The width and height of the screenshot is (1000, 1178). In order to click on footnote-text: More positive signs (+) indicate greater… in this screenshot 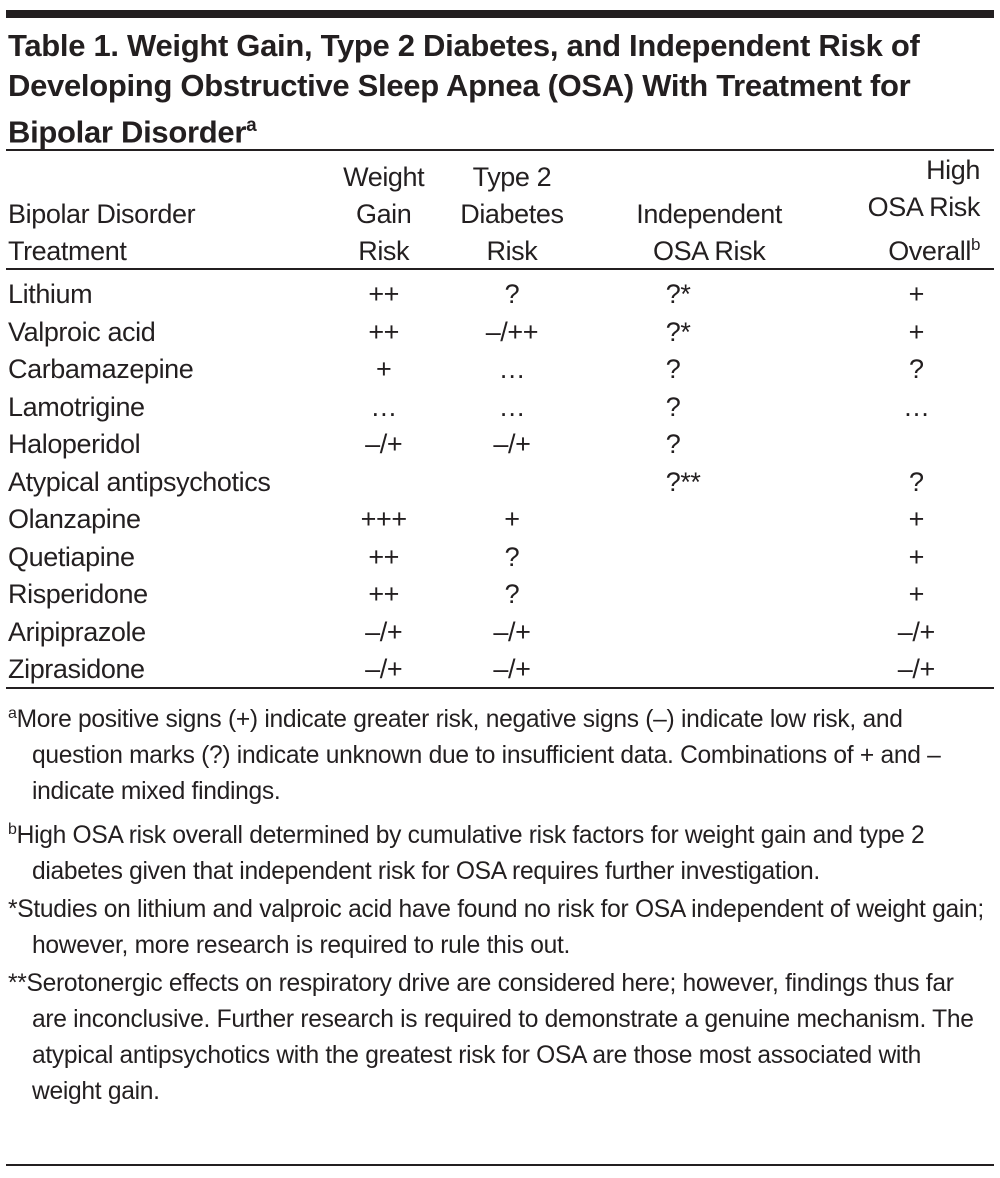, I will do `click(478, 756)`.